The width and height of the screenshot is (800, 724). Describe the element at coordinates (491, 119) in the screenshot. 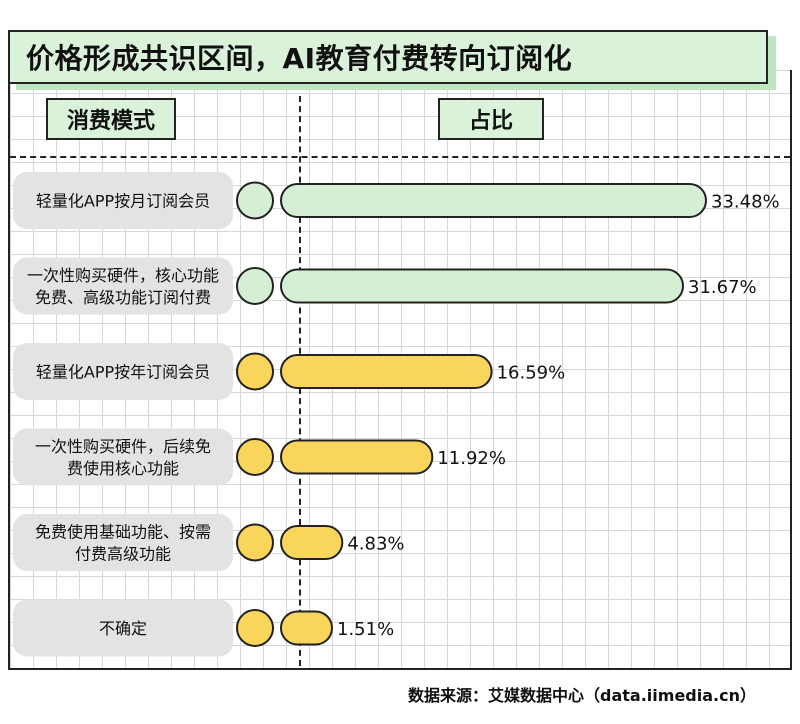

I see `column-header-share: 占比` at that location.